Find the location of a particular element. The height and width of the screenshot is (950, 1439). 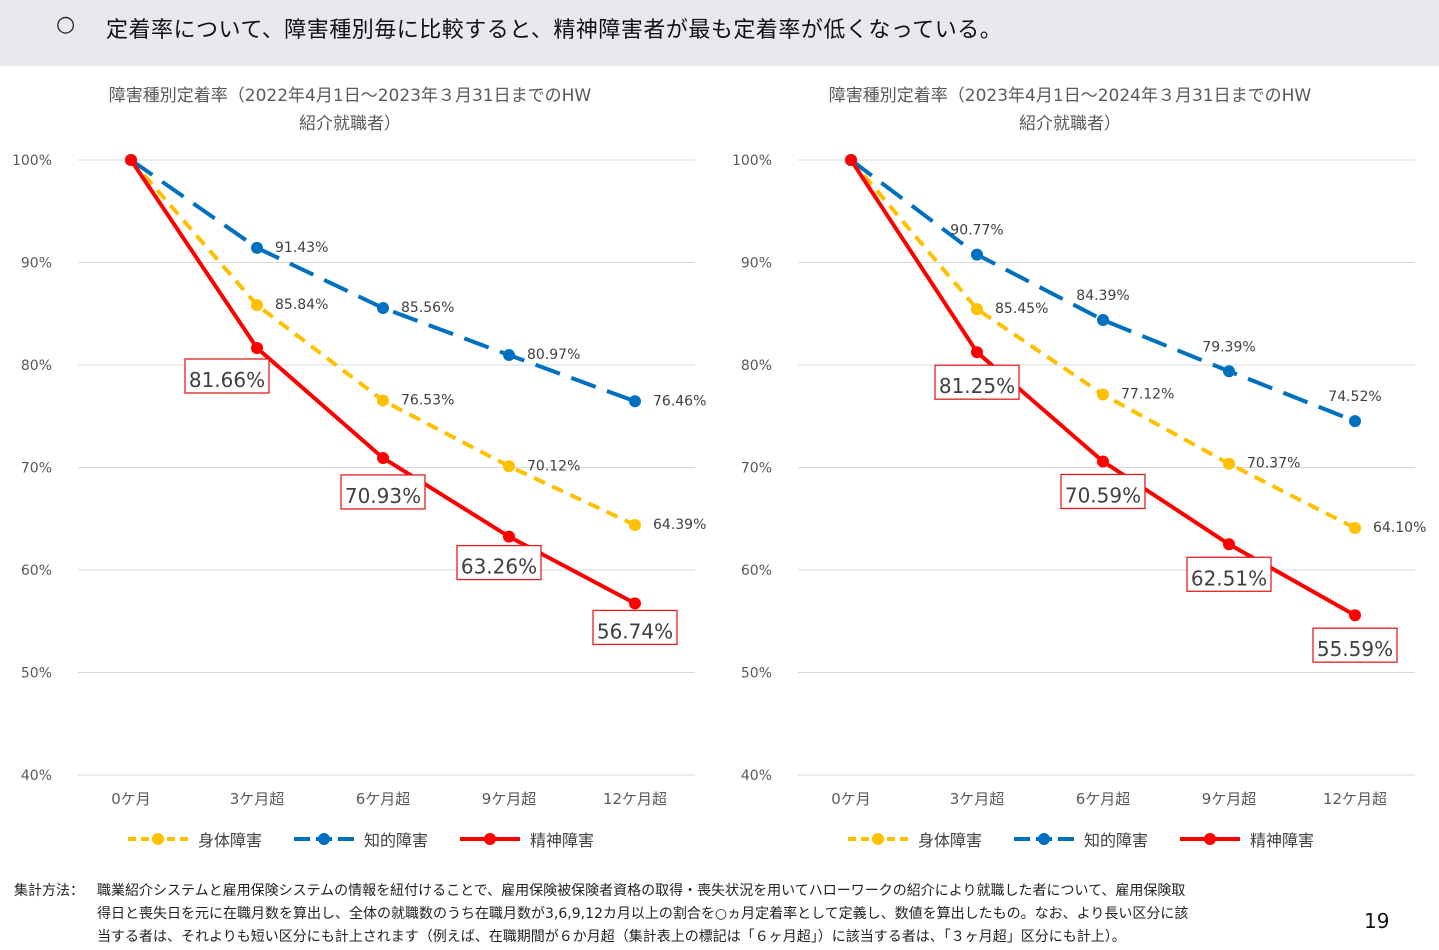

data-label: 80.97% is located at coordinates (553, 355).